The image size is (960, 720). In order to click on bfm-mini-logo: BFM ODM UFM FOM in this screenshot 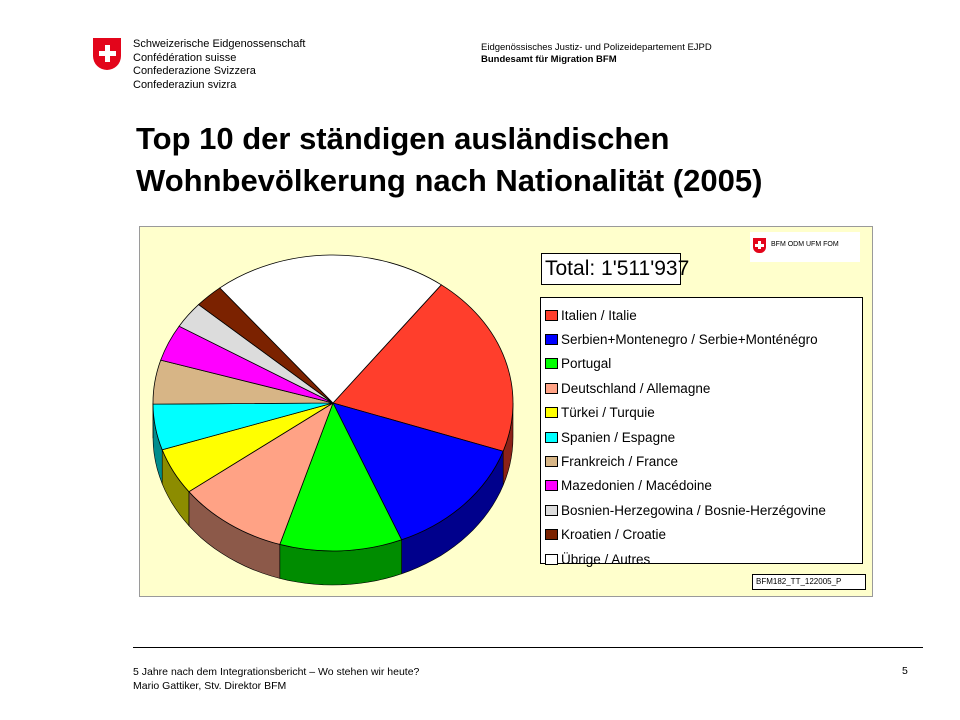, I will do `click(805, 247)`.